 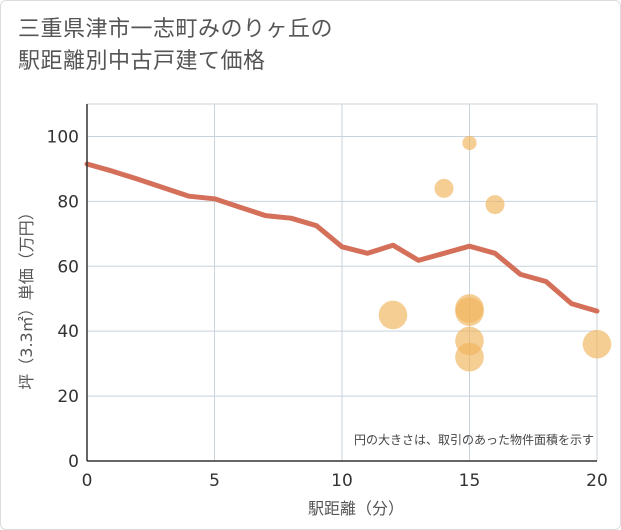 What do you see at coordinates (73, 462) in the screenshot?
I see `y-tick-label: 0` at bounding box center [73, 462].